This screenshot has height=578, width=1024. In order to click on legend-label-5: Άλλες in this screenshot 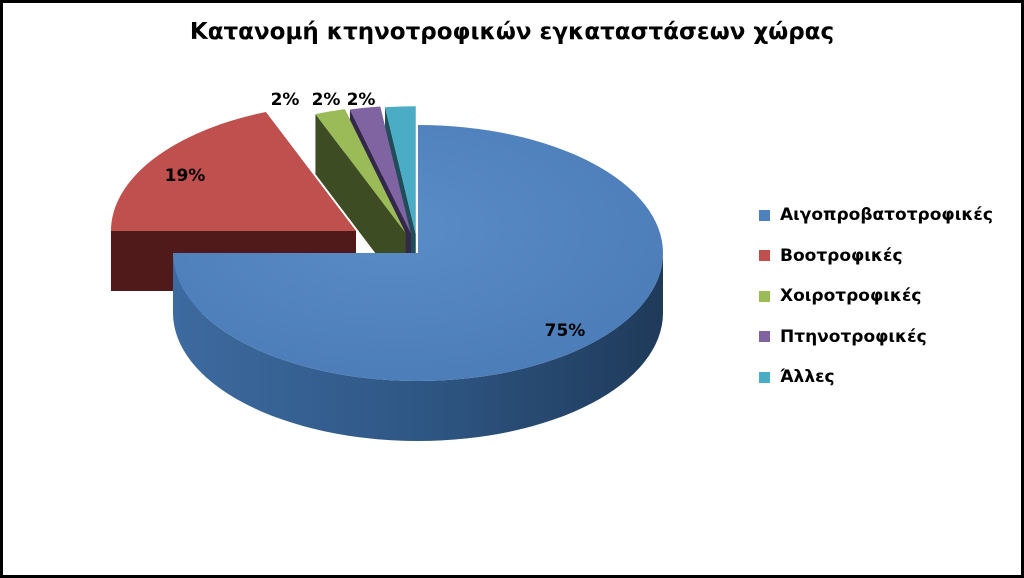, I will do `click(807, 377)`.